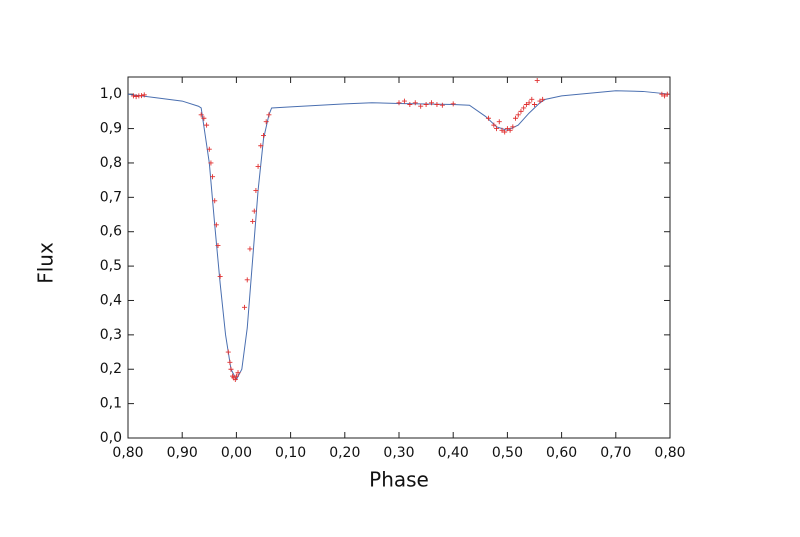 Image resolution: width=800 pixels, height=537 pixels. I want to click on y-tick-label: 0,5, so click(111, 266).